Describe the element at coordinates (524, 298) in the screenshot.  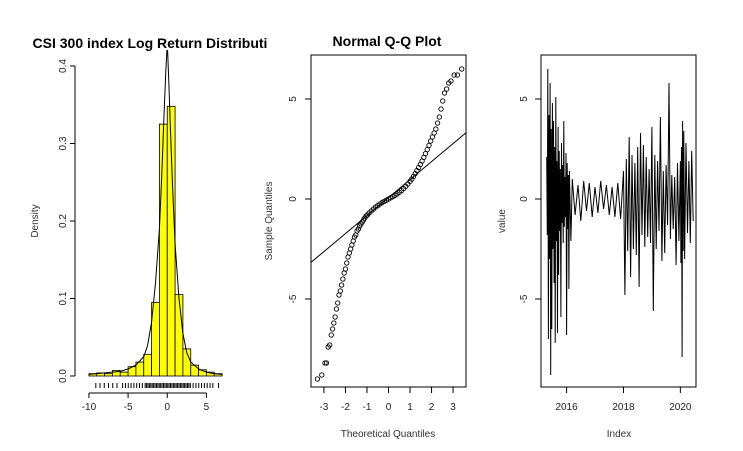
I see `timeseries-y-tick-label: -5` at that location.